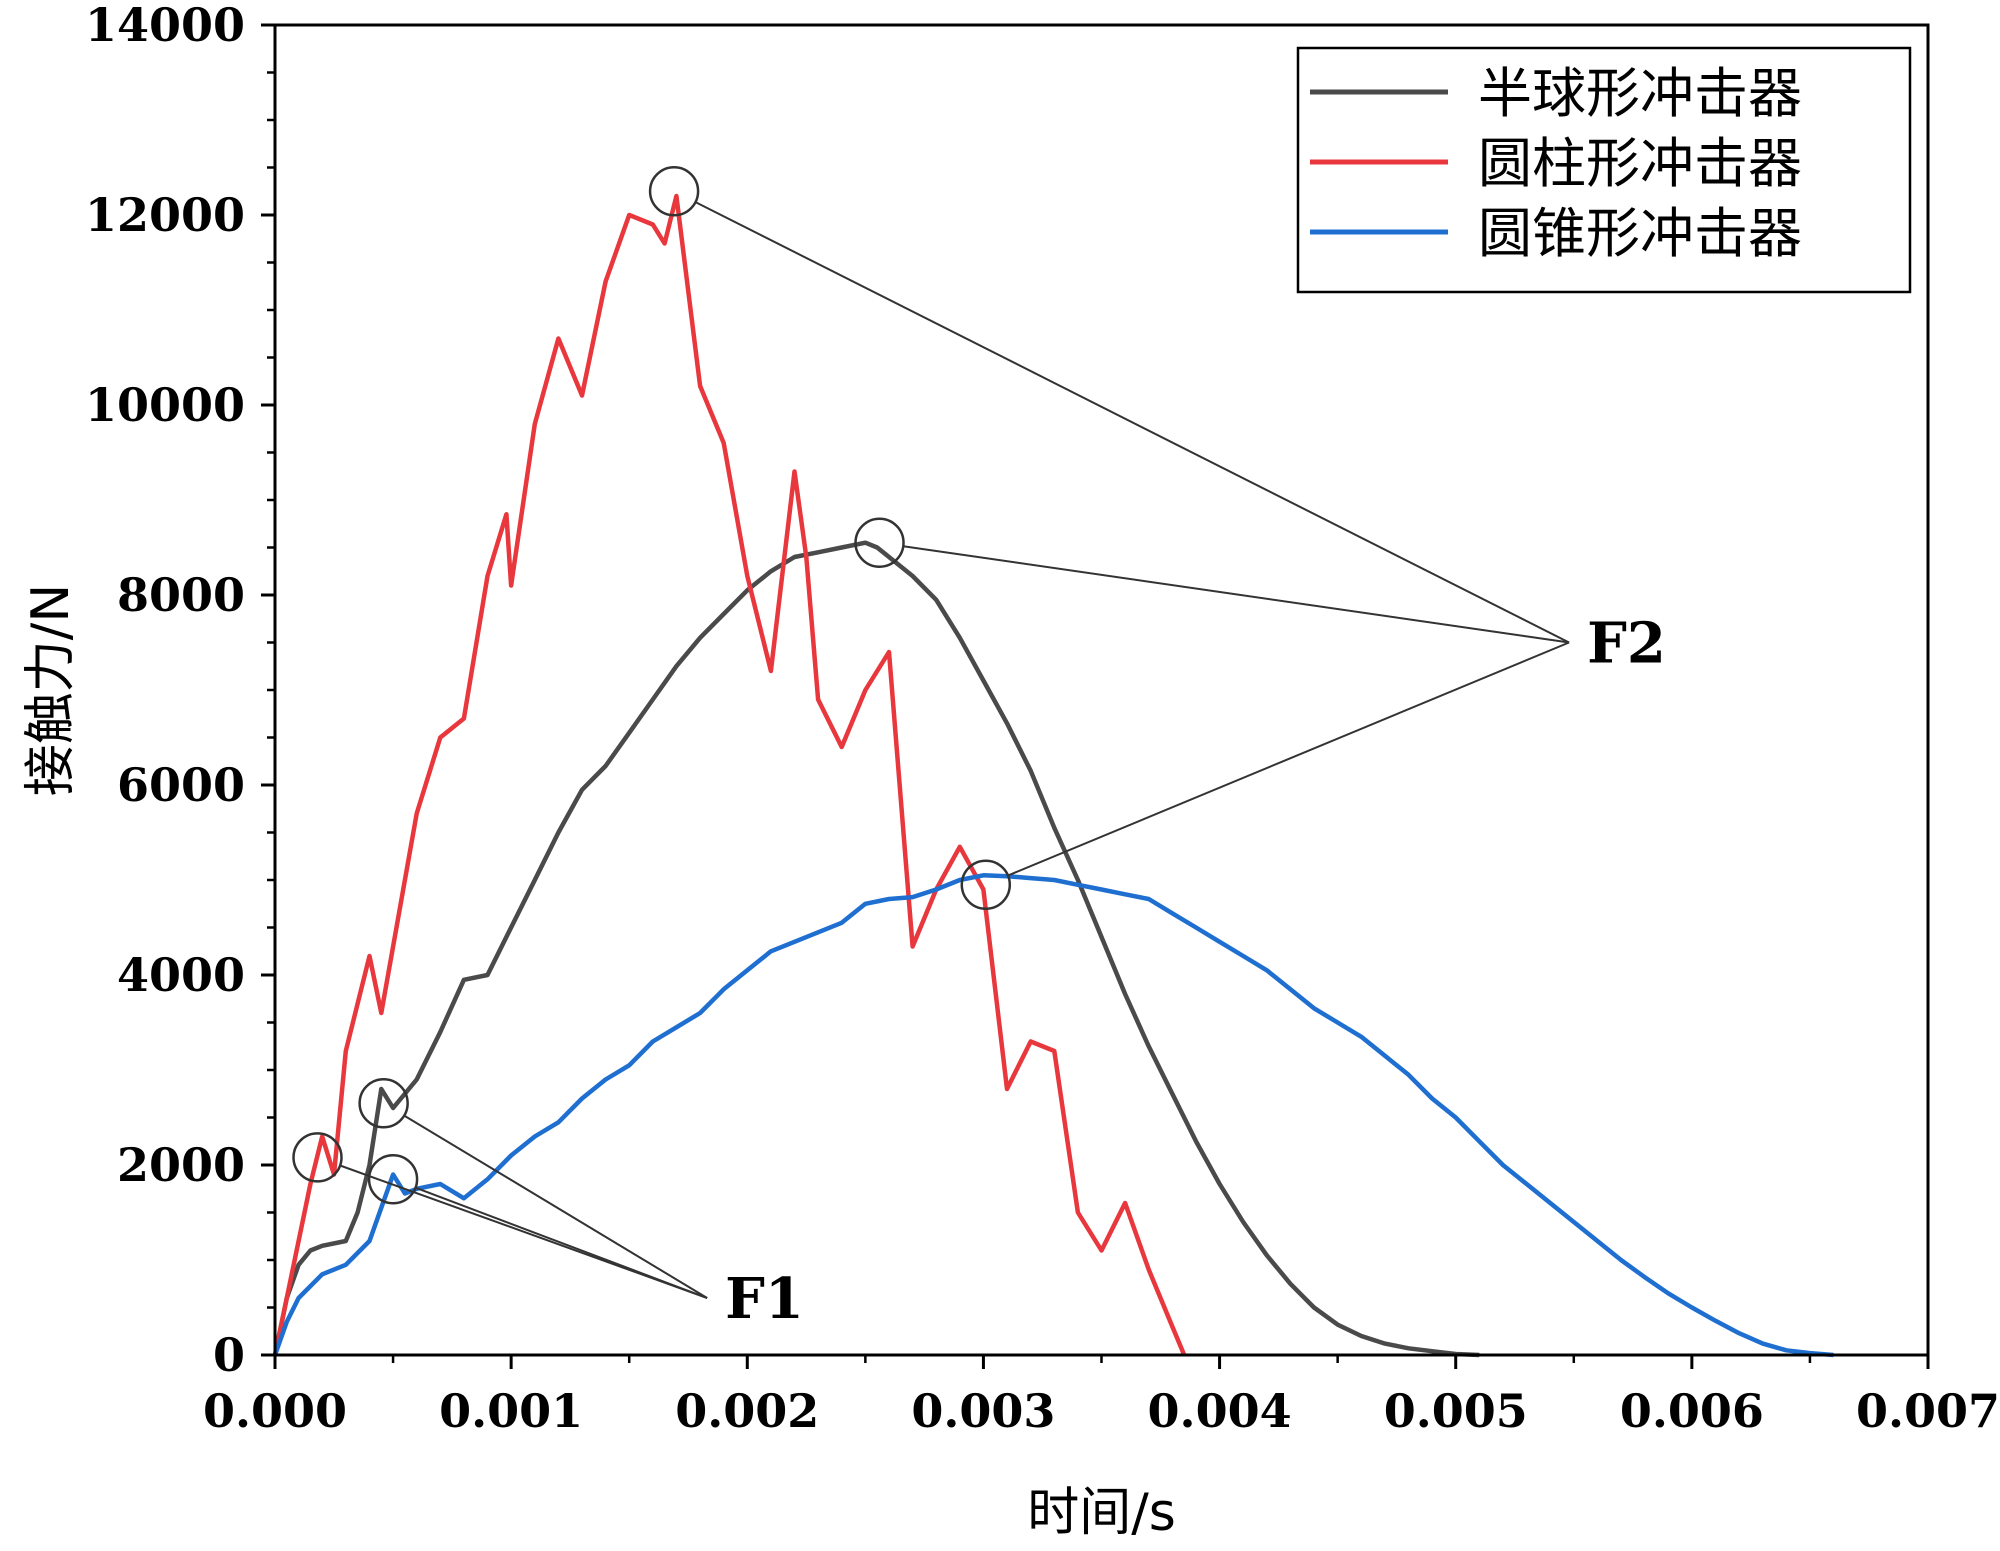 This screenshot has width=2000, height=1551. I want to click on y-tick-label: 14000, so click(165, 26).